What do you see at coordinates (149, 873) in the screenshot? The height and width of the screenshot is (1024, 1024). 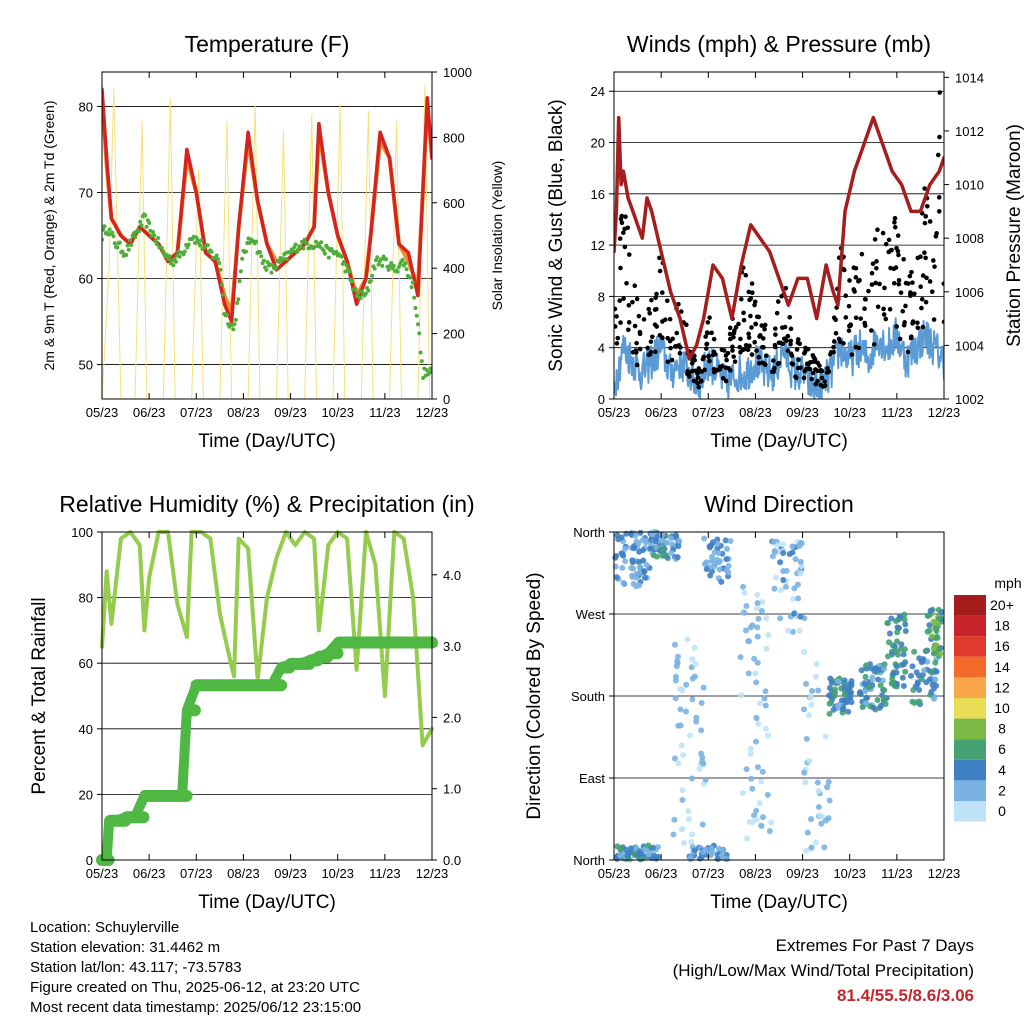 I see `x-tick-label: 06/23` at bounding box center [149, 873].